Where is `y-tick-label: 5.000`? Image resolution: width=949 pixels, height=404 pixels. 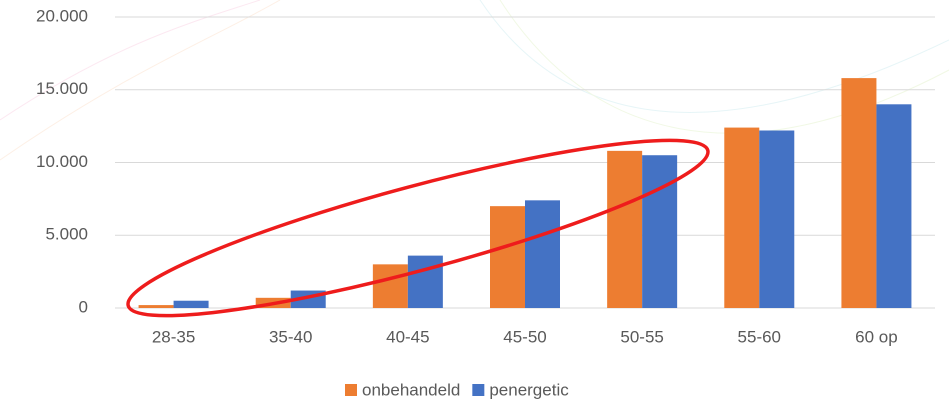 y-tick-label: 5.000 is located at coordinates (66, 234).